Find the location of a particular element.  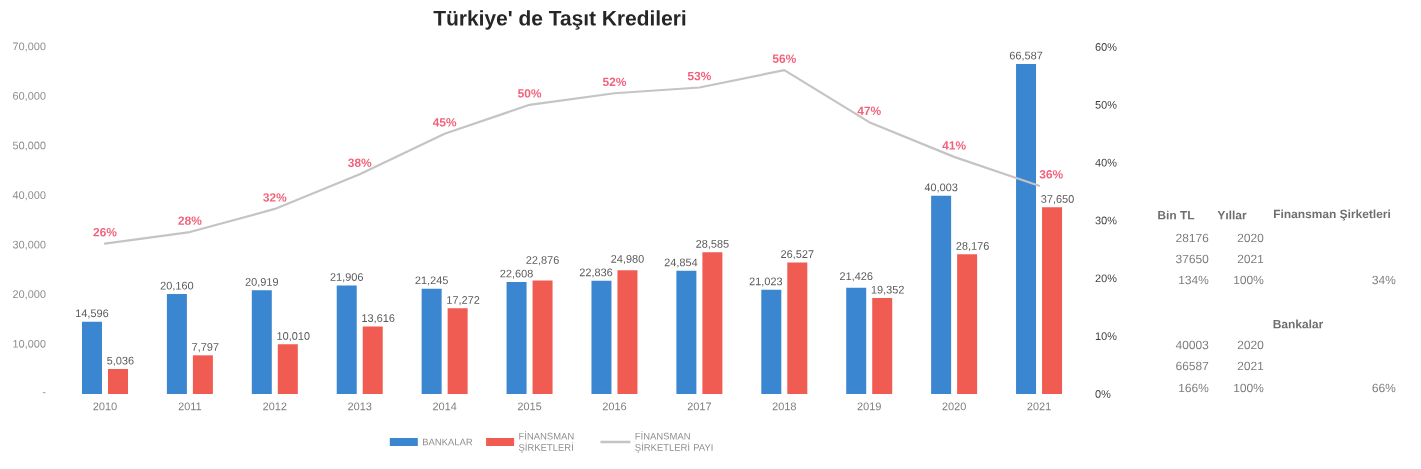

data-label: 45% is located at coordinates (444, 122).